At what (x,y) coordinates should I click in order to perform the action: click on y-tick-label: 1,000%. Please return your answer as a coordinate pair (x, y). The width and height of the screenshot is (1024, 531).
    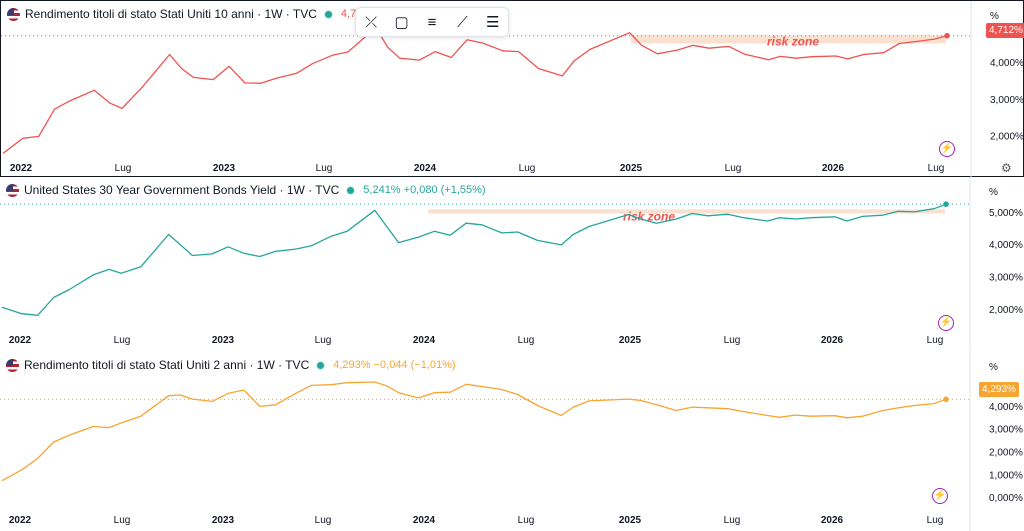
    Looking at the image, I should click on (1006, 475).